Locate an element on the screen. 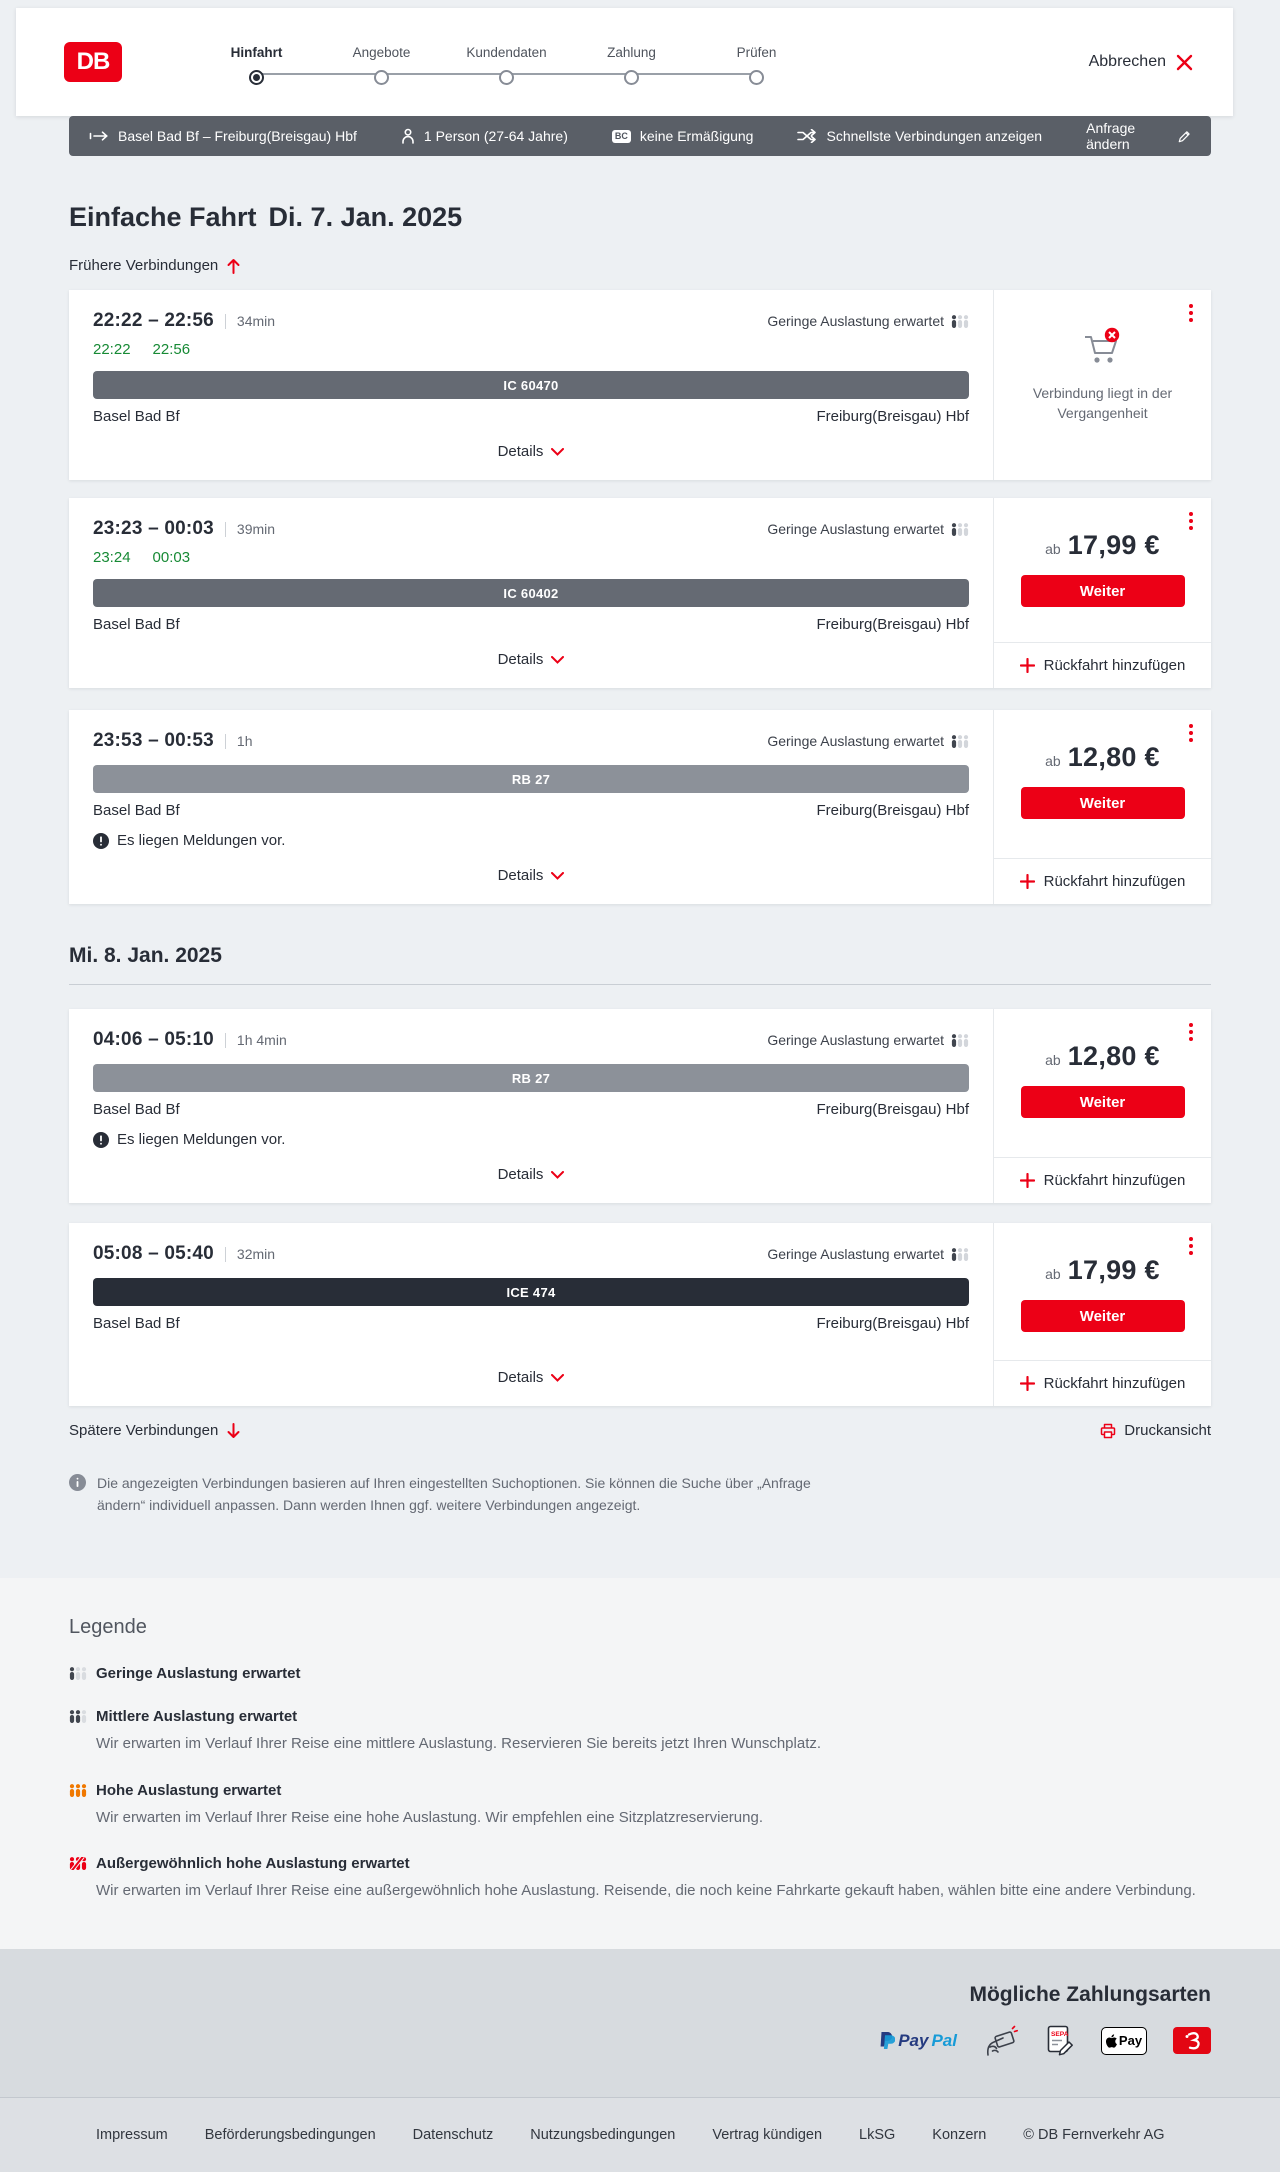 This screenshot has height=2172, width=1280. step-pruefen: Prüfen is located at coordinates (756, 65).